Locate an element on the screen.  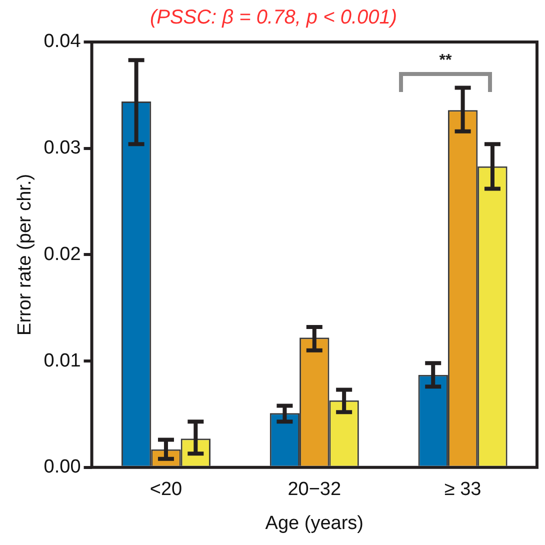
x-tick-label: ≥ 33 is located at coordinates (463, 489).